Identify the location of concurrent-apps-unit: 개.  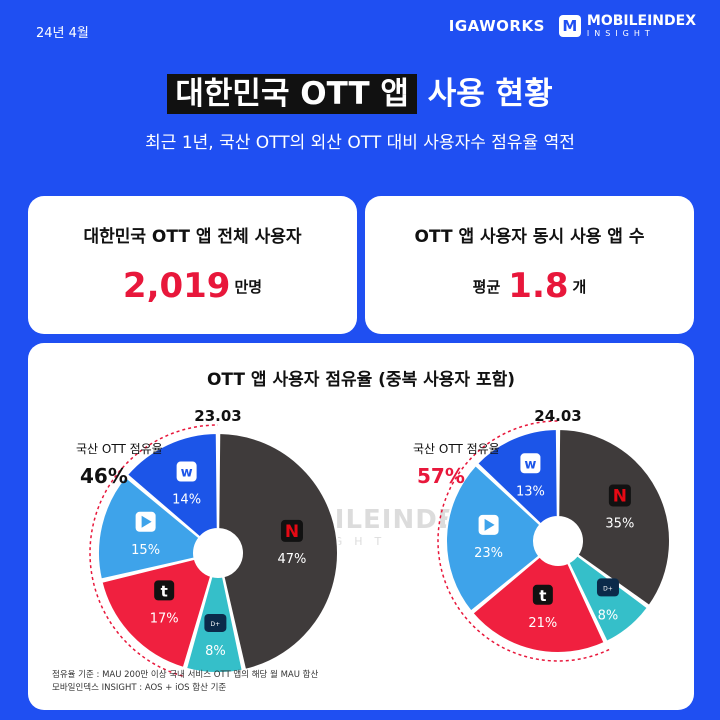
(579, 286).